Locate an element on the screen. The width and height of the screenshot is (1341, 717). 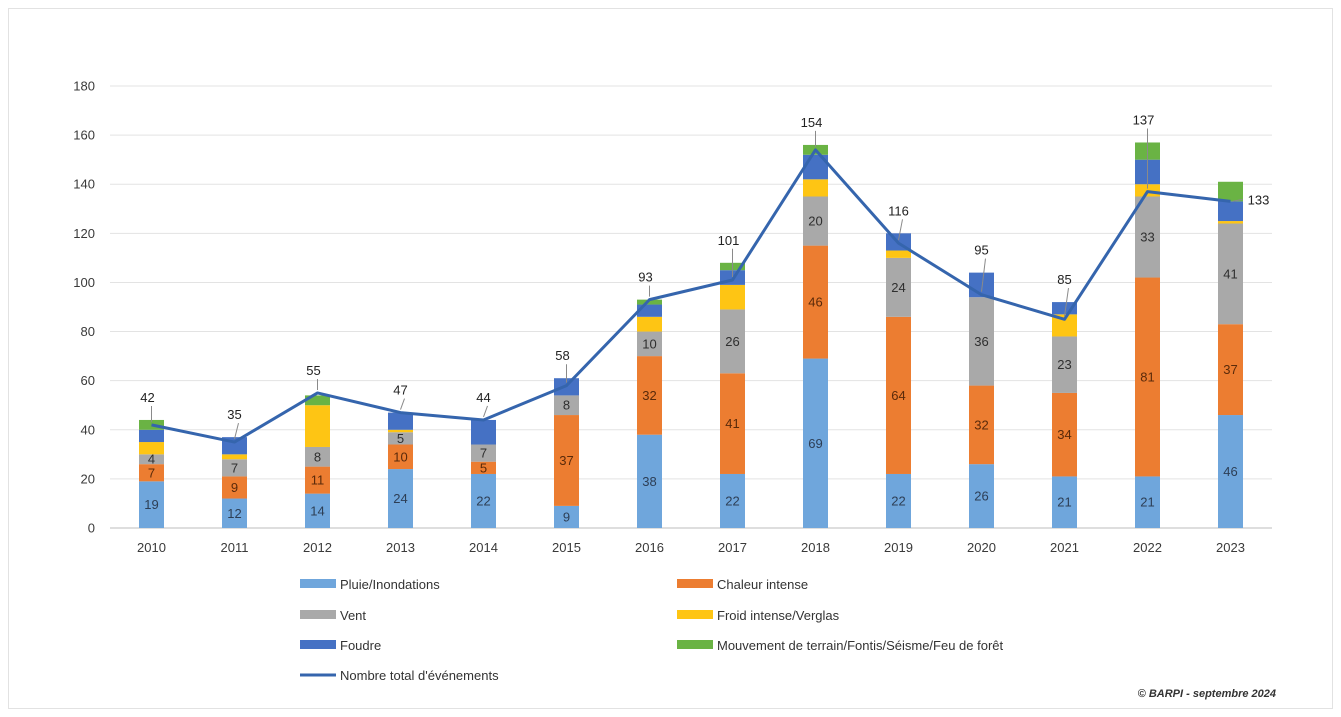
segment-label: 4 is located at coordinates (151, 459).